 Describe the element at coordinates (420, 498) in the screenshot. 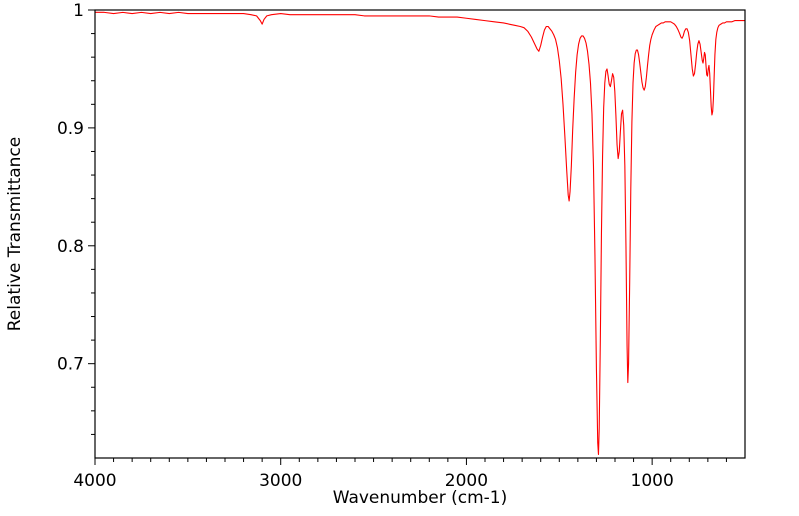

I see `x-axis-label: Wavenumber (cm-1)` at that location.